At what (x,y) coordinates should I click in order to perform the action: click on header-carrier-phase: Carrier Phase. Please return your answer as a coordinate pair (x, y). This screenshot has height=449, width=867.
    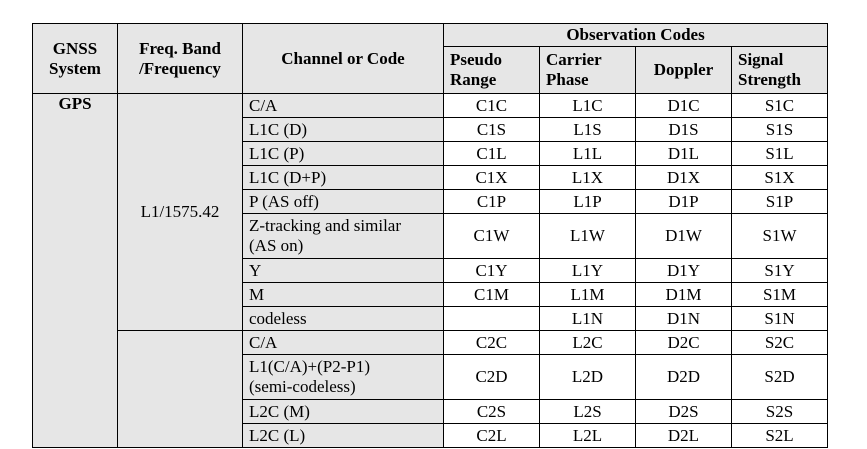
    Looking at the image, I should click on (587, 70).